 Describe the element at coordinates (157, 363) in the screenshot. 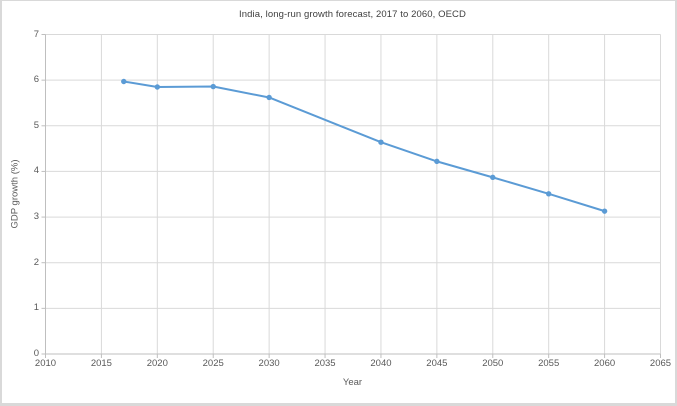

I see `x-tick-label-2020: 2020` at that location.